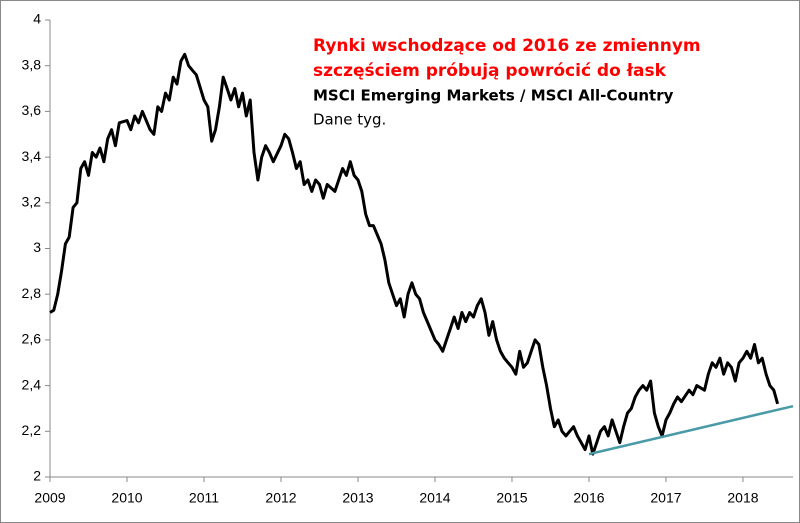 The image size is (800, 523). I want to click on x-tick-label: 2014, so click(434, 498).